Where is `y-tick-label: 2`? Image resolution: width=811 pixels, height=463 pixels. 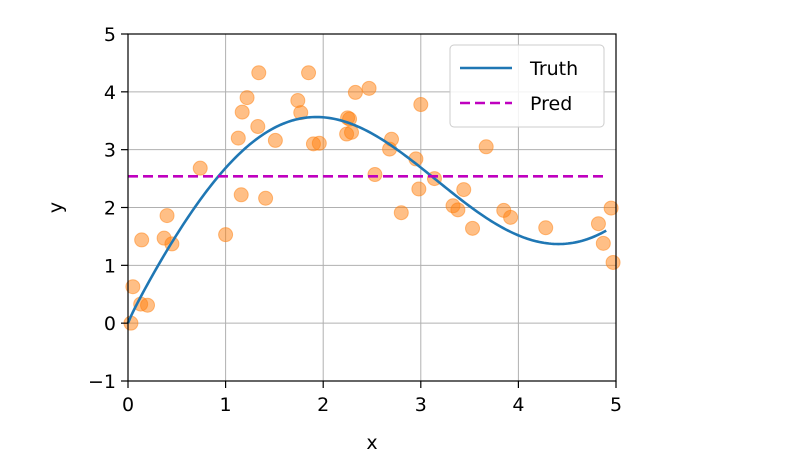 y-tick-label: 2 is located at coordinates (110, 209).